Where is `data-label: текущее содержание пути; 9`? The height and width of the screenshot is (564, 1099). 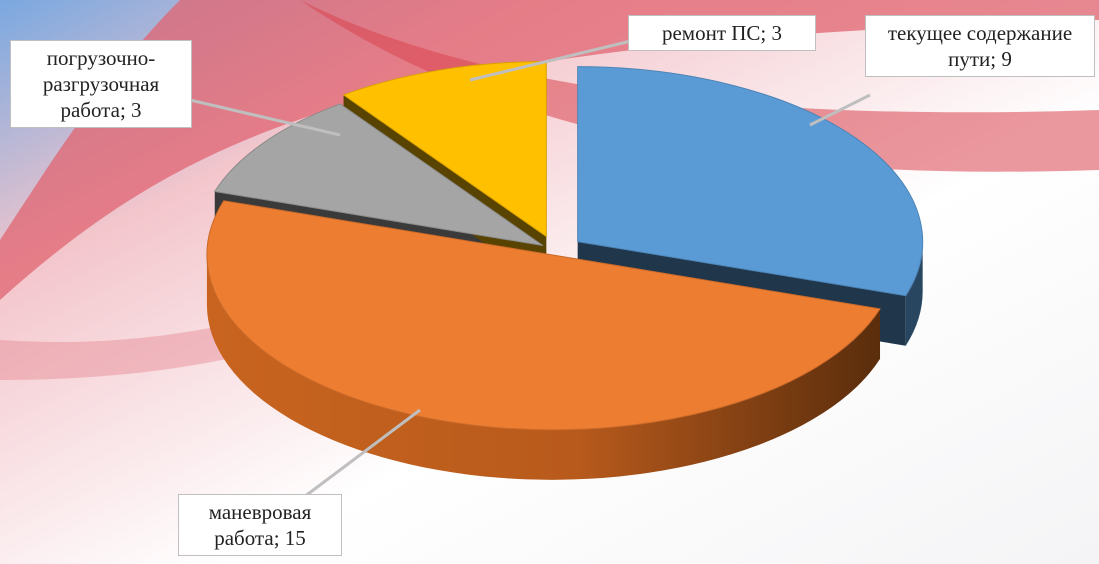
data-label: текущее содержание пути; 9 is located at coordinates (980, 46).